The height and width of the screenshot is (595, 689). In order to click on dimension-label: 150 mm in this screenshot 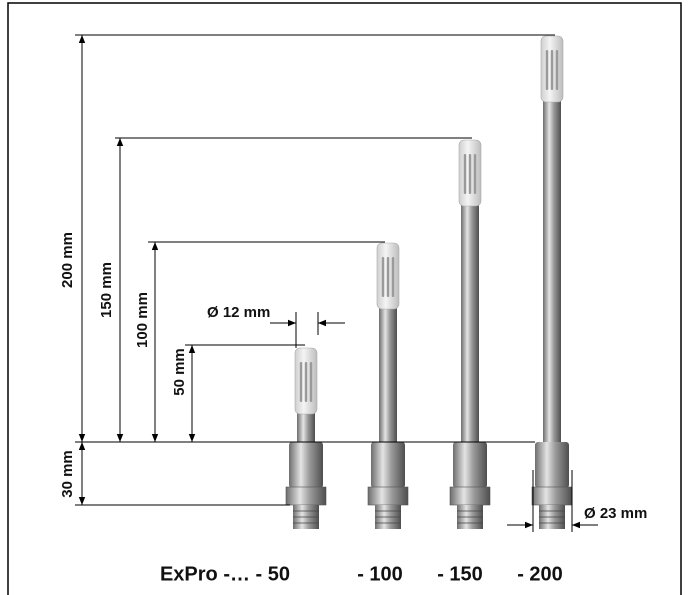, I will do `click(106, 290)`.